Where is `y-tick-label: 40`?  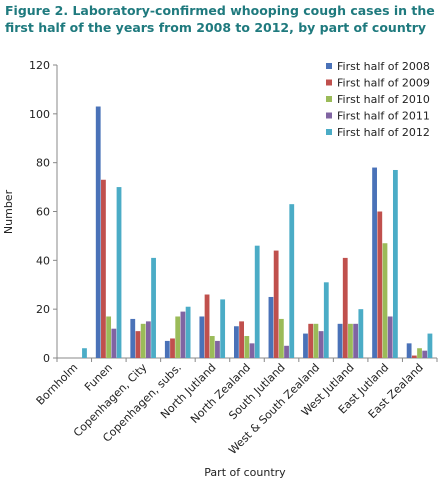
y-tick-label: 40 is located at coordinates (43, 260).